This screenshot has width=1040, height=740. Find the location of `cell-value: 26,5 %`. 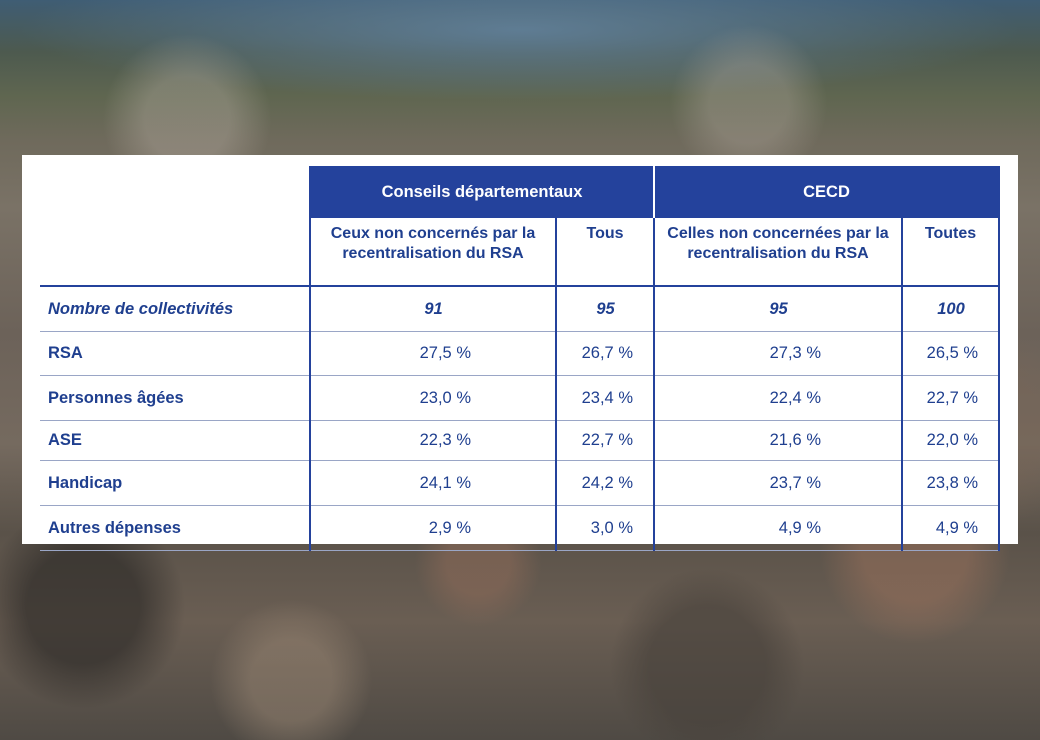

cell-value: 26,5 % is located at coordinates (950, 353).